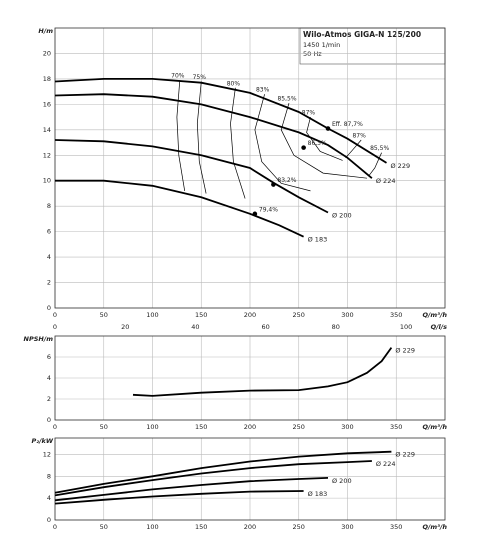 The height and width of the screenshot is (560, 479). I want to click on point-label: 86,3%, so click(317, 143).